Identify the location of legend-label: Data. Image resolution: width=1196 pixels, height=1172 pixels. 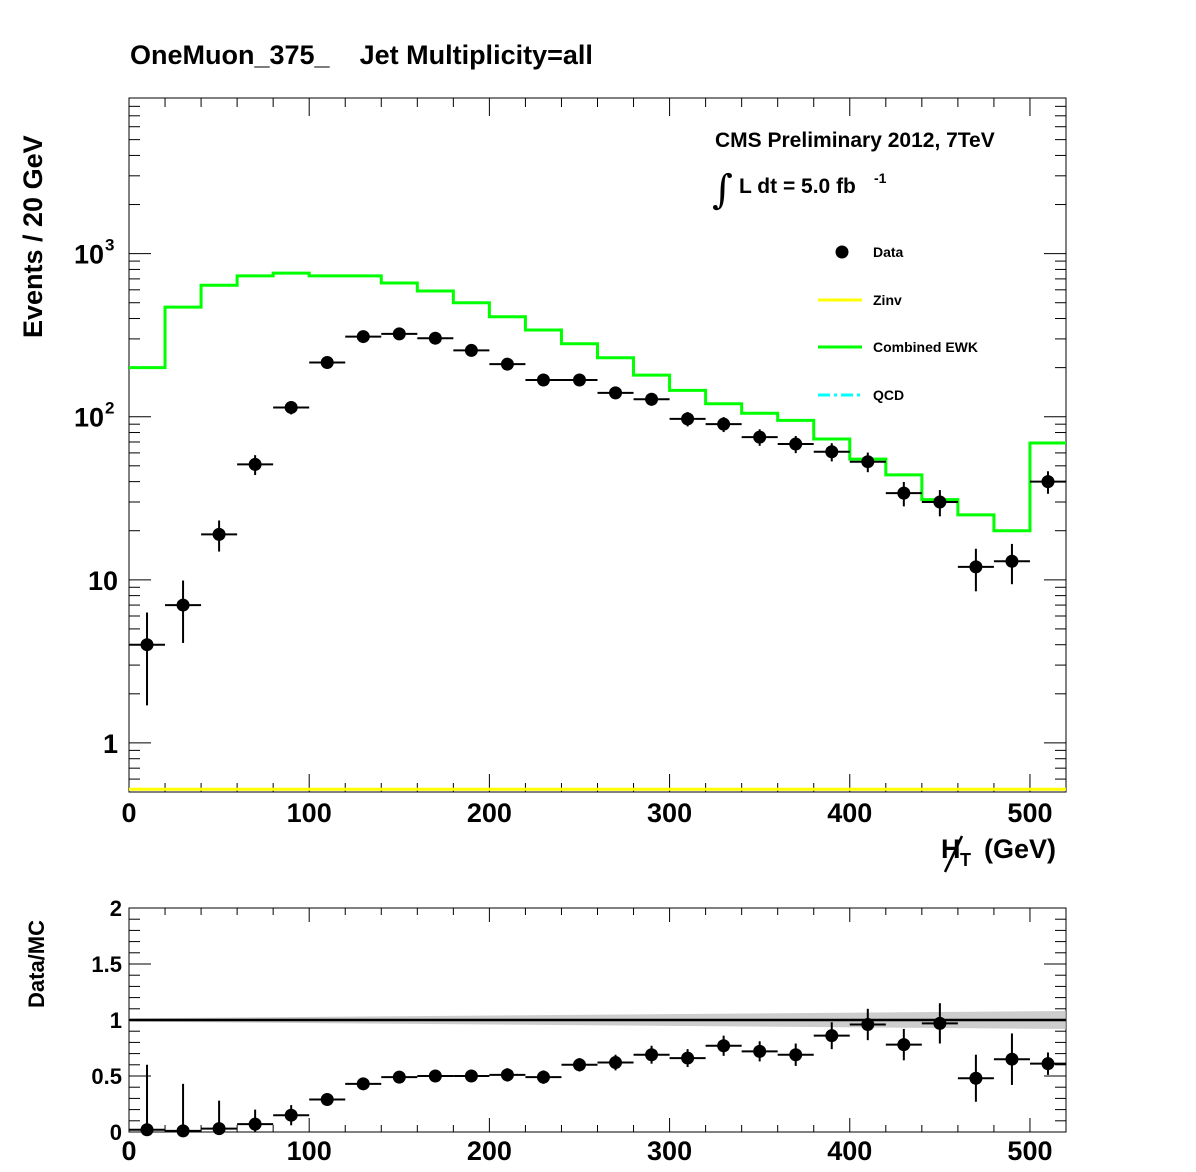
(888, 252).